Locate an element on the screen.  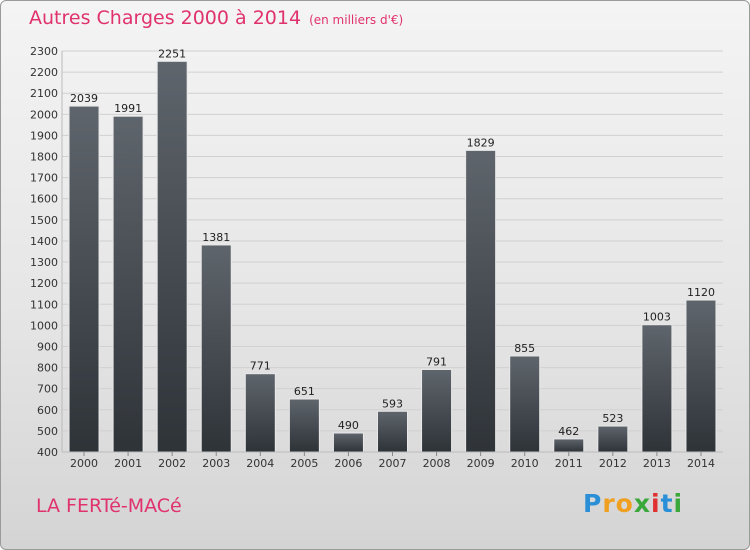
x-tick-label-2009: 2009 is located at coordinates (481, 463).